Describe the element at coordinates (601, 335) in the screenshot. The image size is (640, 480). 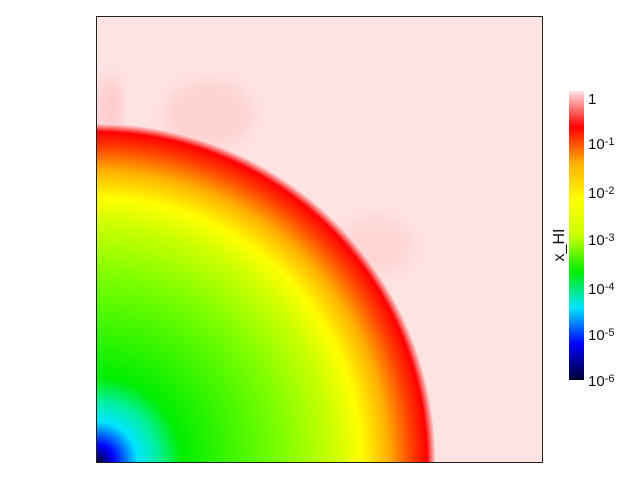
I see `colorbar-tick-5: 10⁻⁵` at that location.